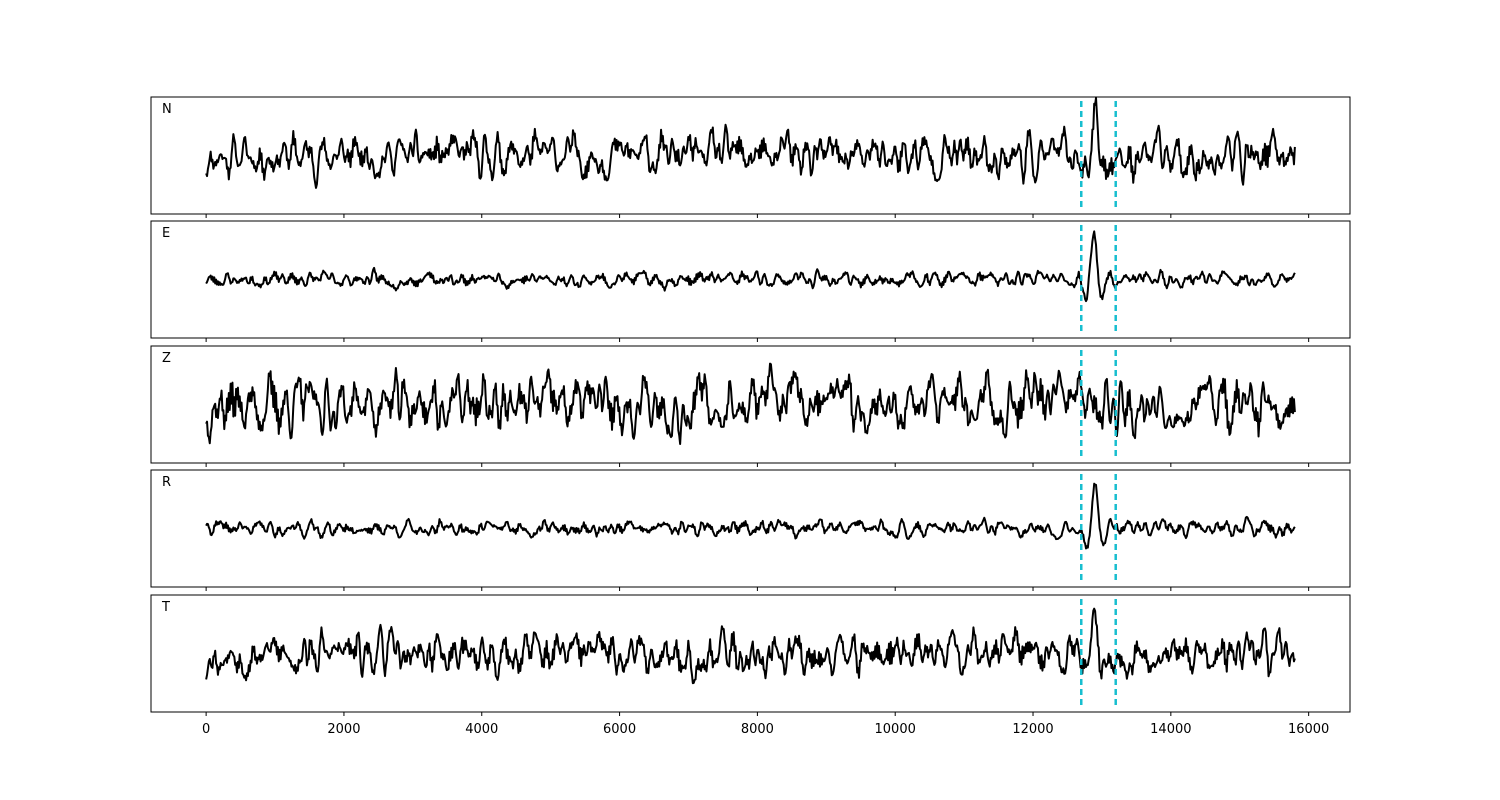 The height and width of the screenshot is (800, 1500). I want to click on panel-e: E, so click(750, 281).